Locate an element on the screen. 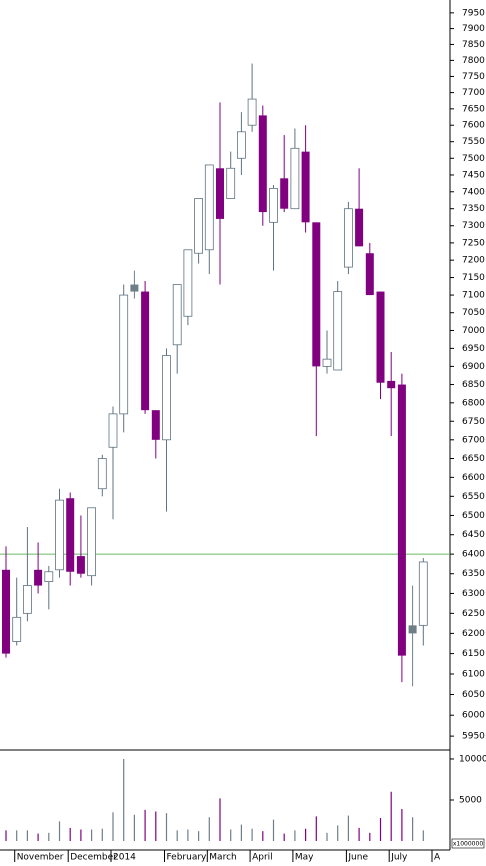 This screenshot has height=866, width=486. y-tick-label: 6400 is located at coordinates (473, 555).